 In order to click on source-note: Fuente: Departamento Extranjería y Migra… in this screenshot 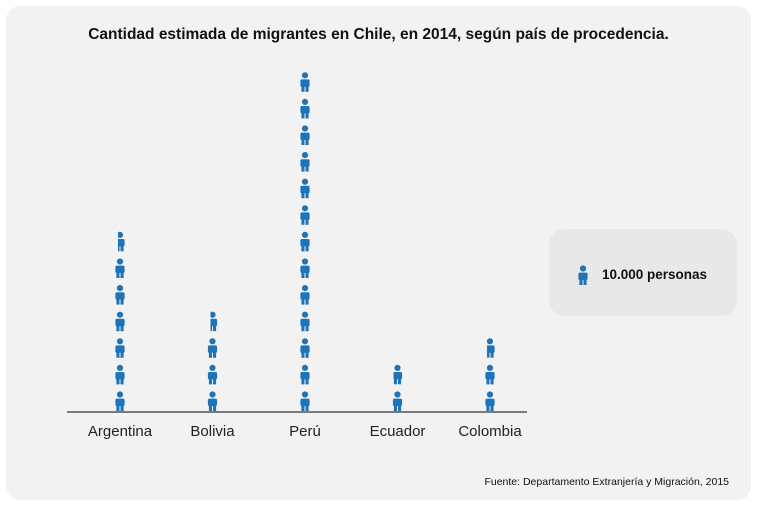, I will do `click(606, 482)`.